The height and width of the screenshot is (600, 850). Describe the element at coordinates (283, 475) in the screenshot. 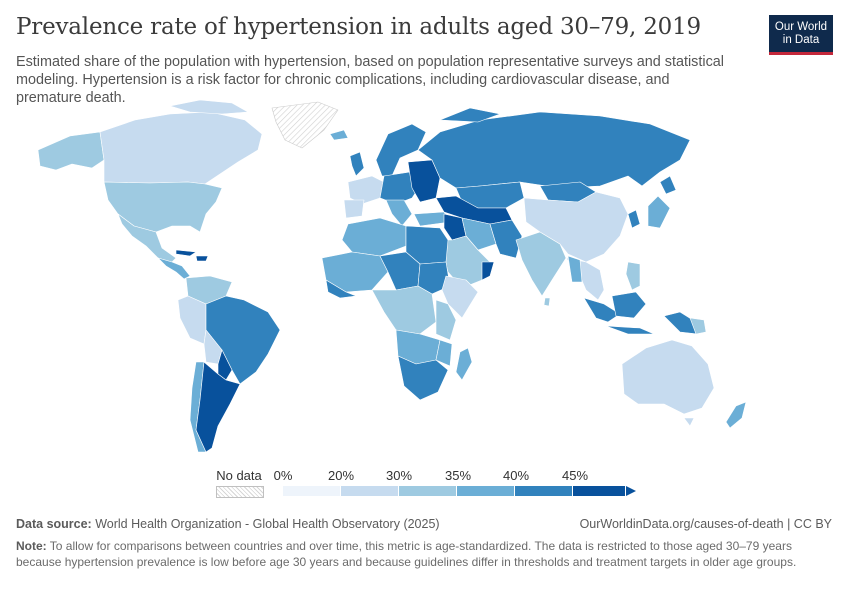

I see `legend-tick-label: 0%` at that location.